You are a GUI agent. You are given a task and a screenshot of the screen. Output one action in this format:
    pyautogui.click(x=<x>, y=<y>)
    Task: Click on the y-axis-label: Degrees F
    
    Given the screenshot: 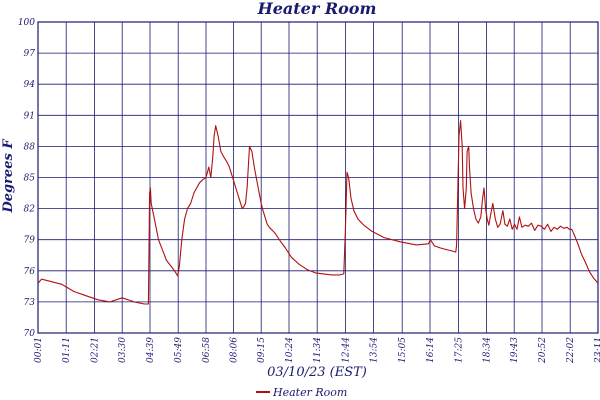 What is the action you would take?
    pyautogui.click(x=8, y=176)
    